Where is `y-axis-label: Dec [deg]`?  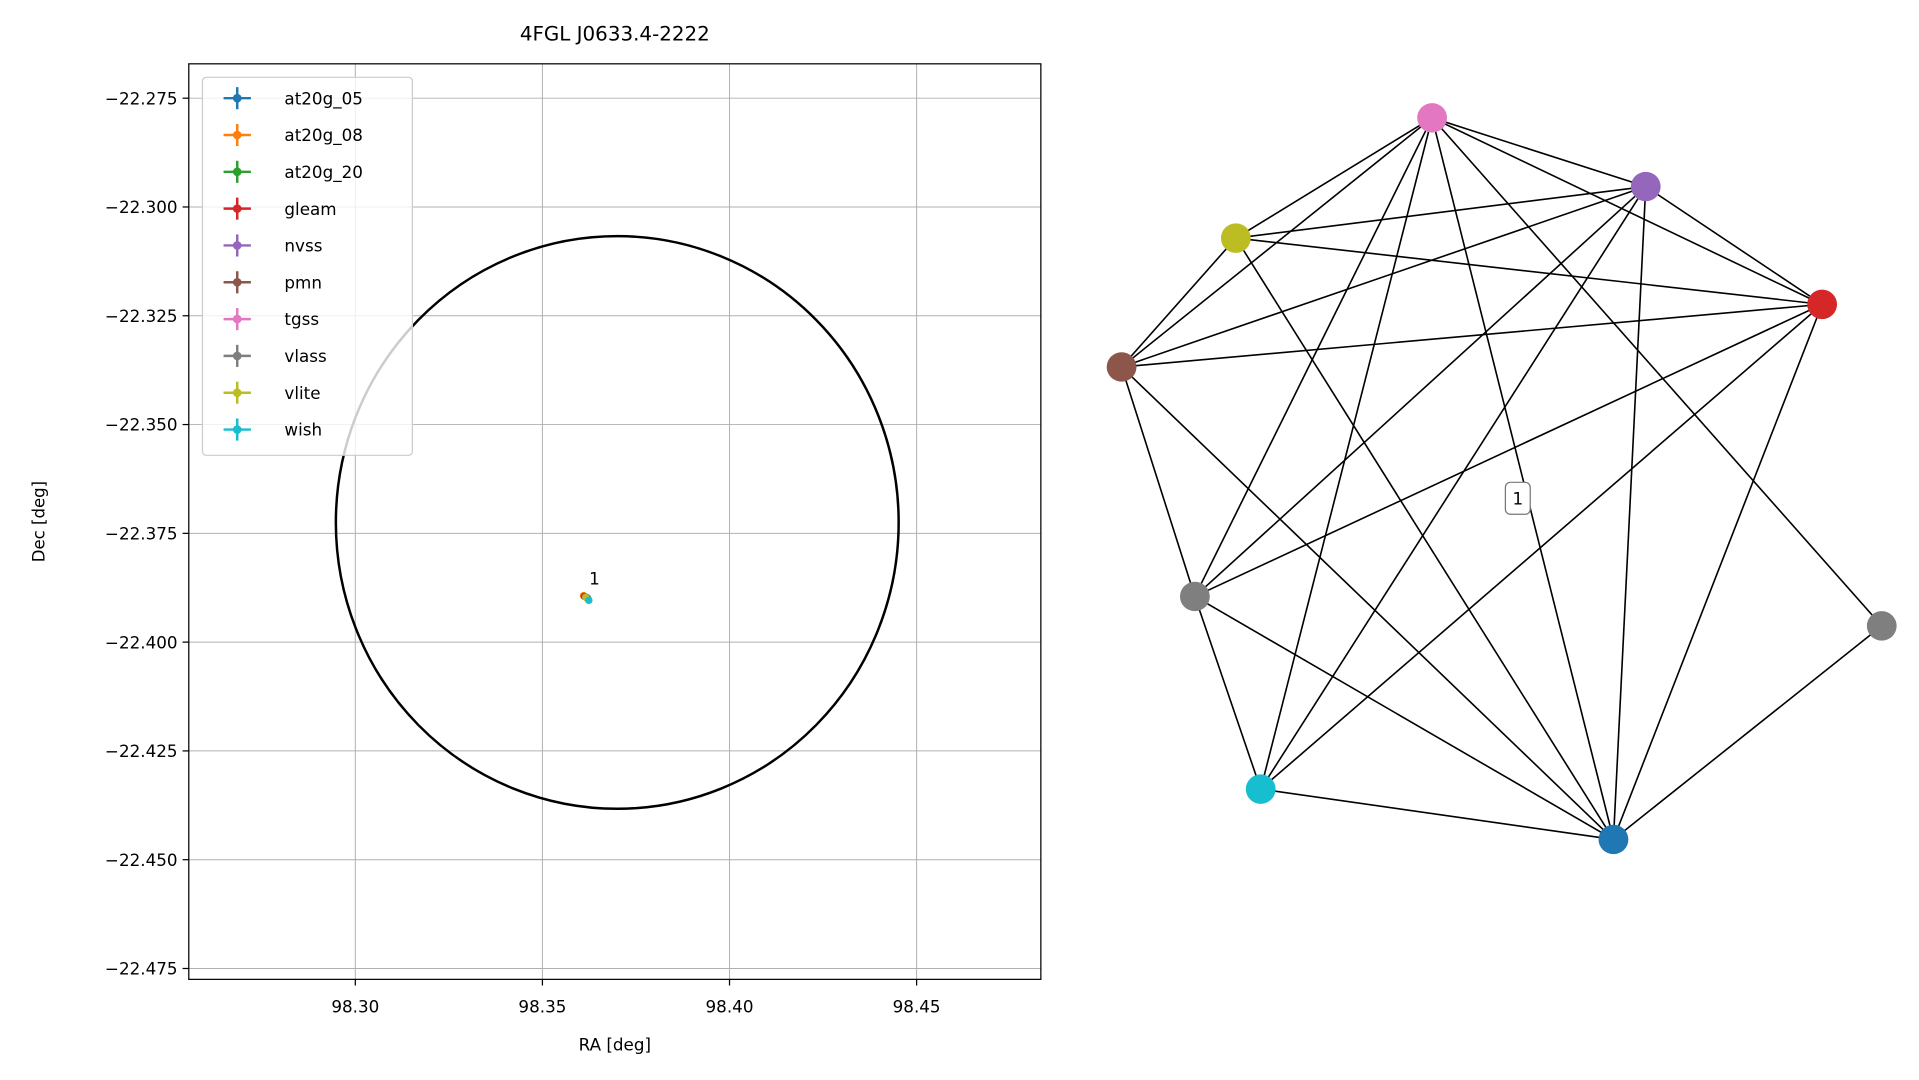
y-axis-label: Dec [deg] is located at coordinates (39, 521).